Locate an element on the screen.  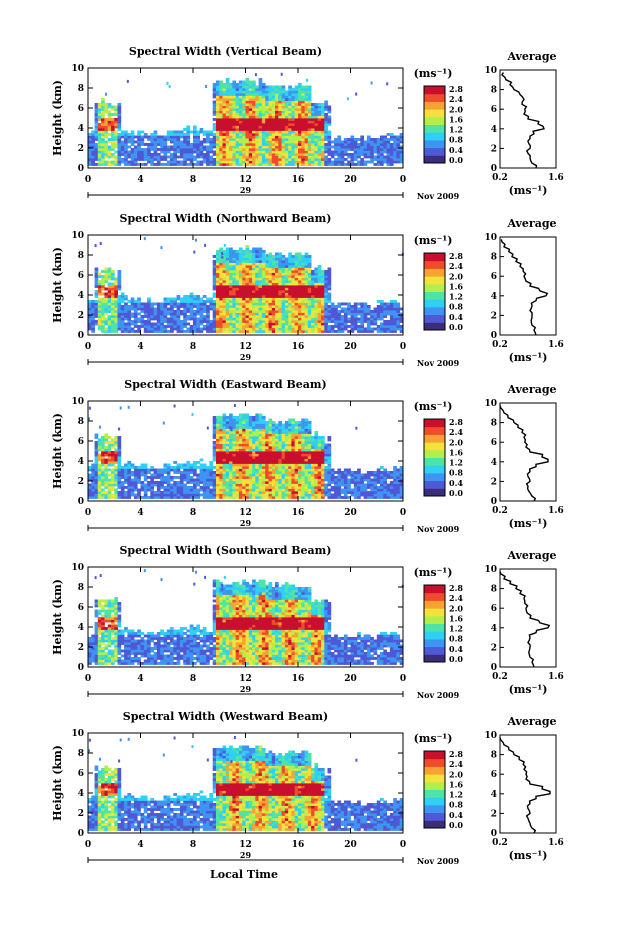
colorbar-tick-label: 2.4 is located at coordinates (456, 99).